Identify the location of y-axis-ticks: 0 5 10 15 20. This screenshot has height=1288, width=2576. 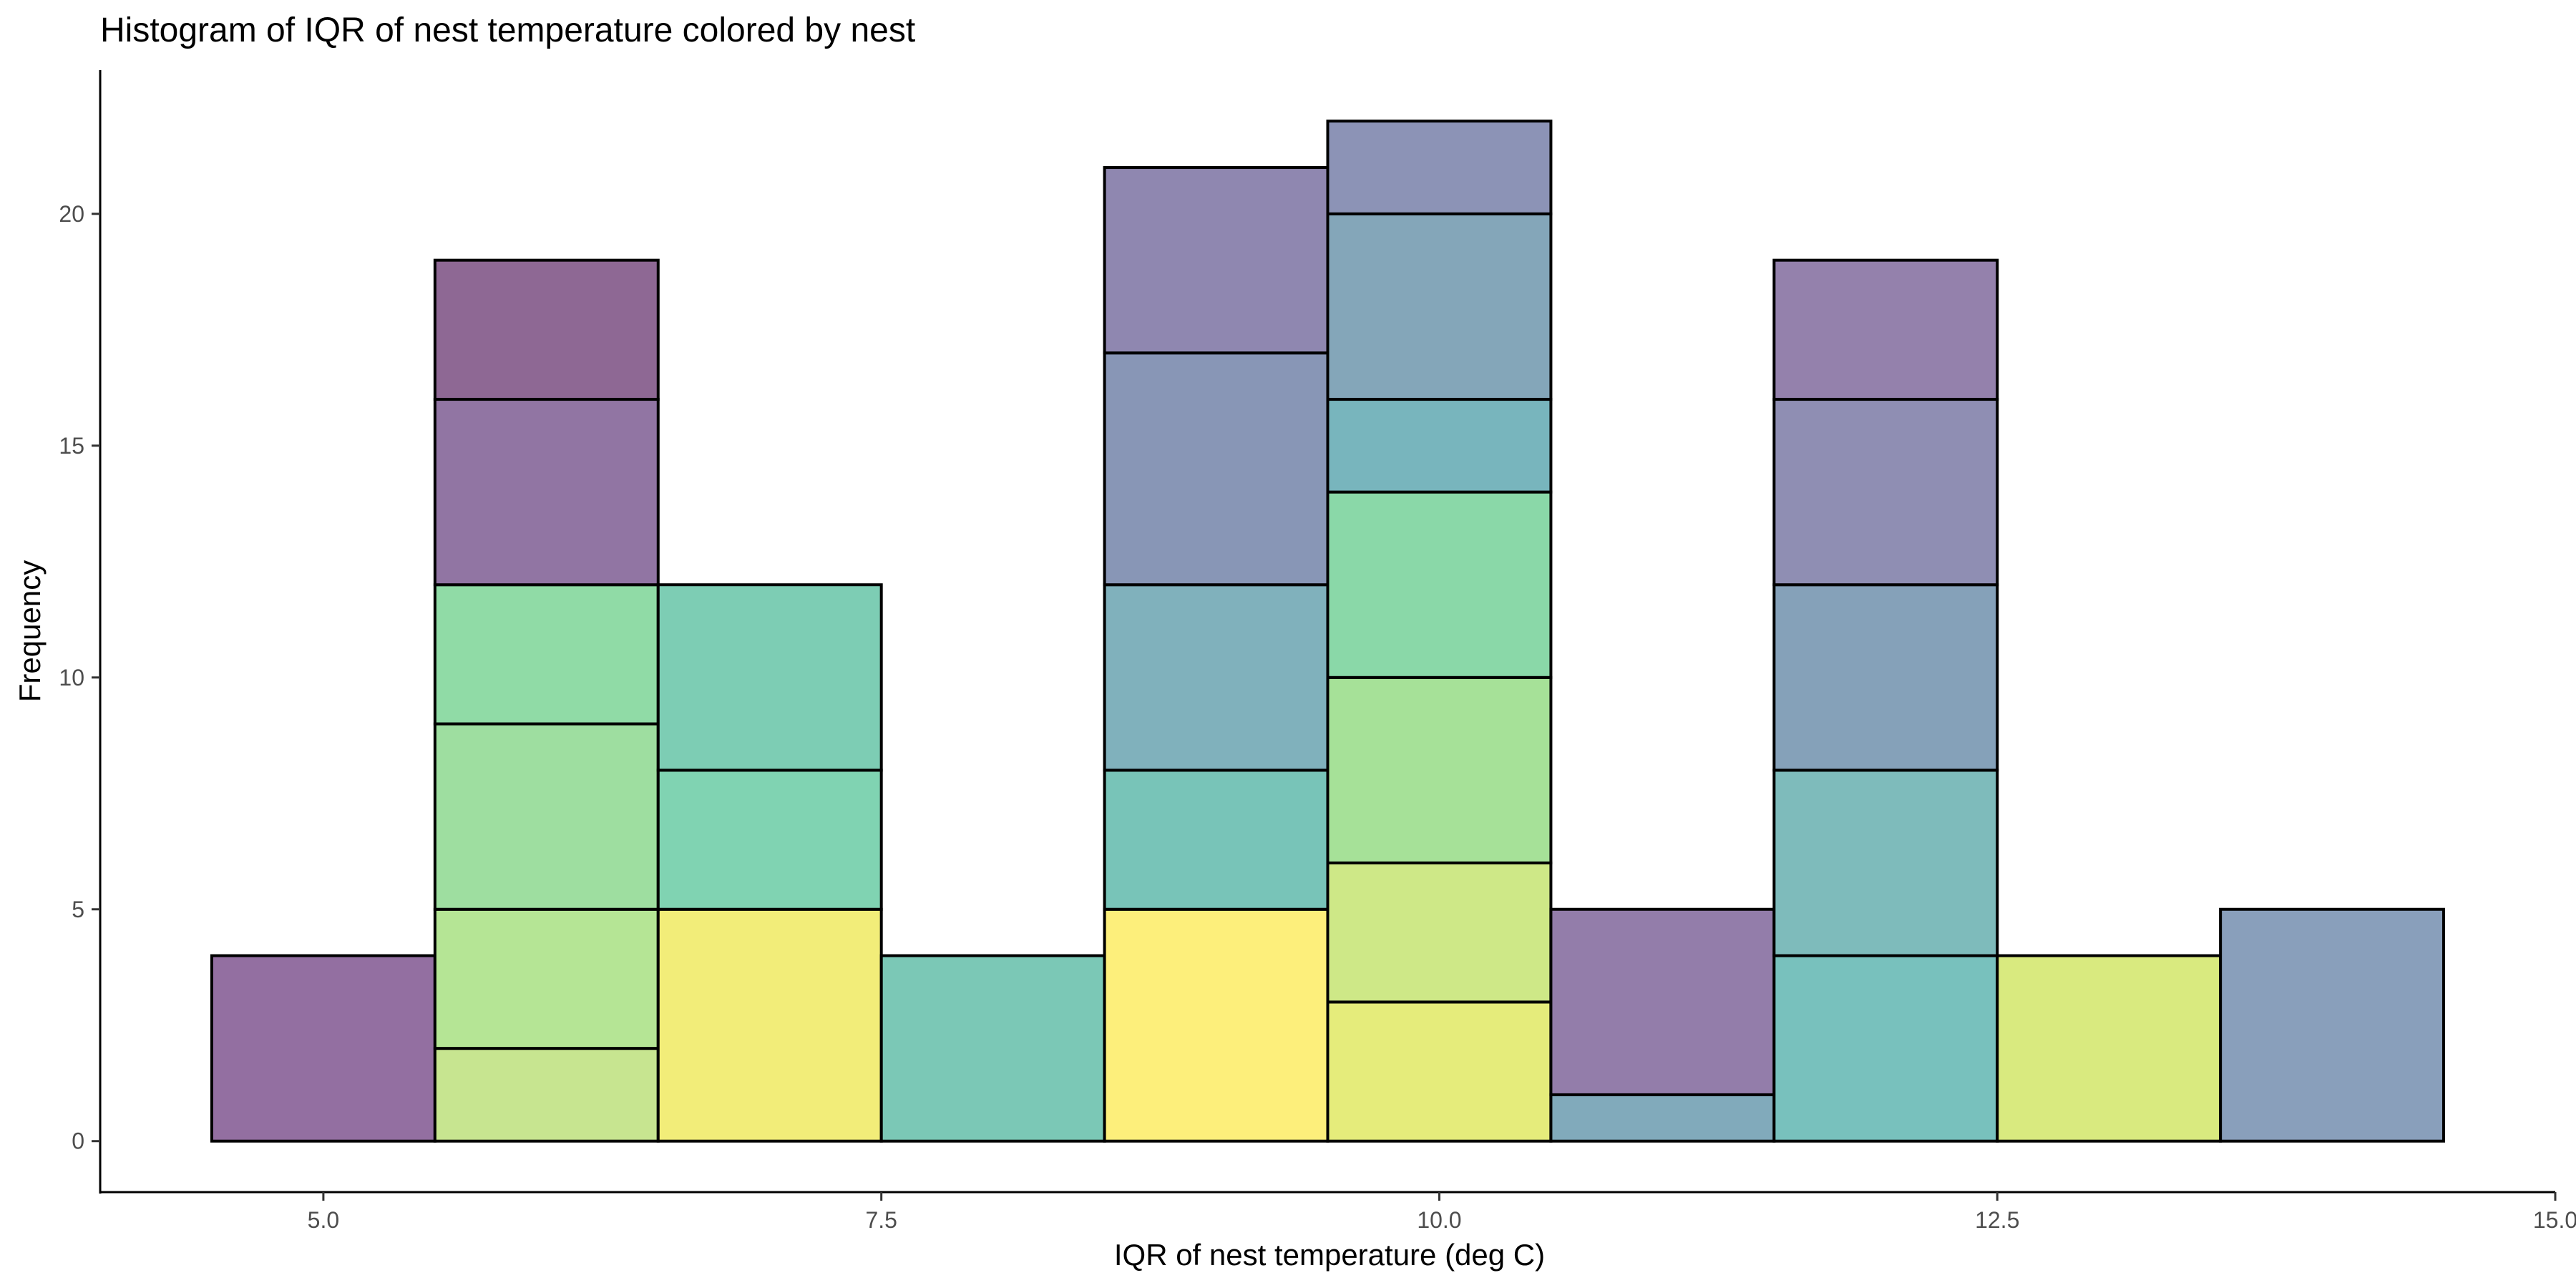
(79, 677).